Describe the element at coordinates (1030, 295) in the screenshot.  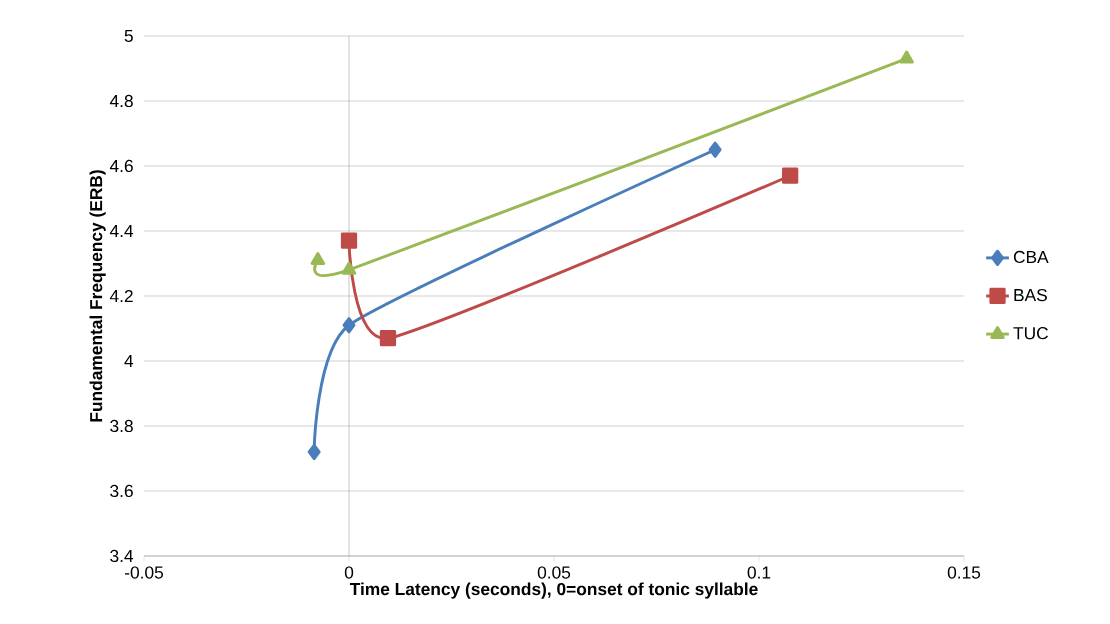
I see `legend-label: BAS` at that location.